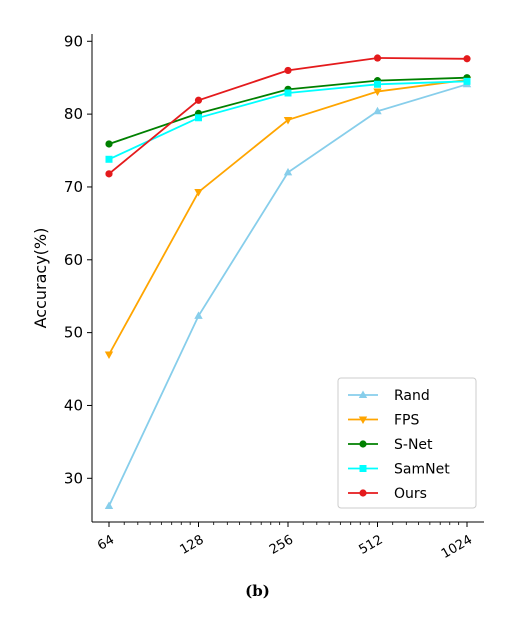 The height and width of the screenshot is (623, 515). I want to click on legend: Rand FPS S-Net SamNet Ours, so click(407, 443).